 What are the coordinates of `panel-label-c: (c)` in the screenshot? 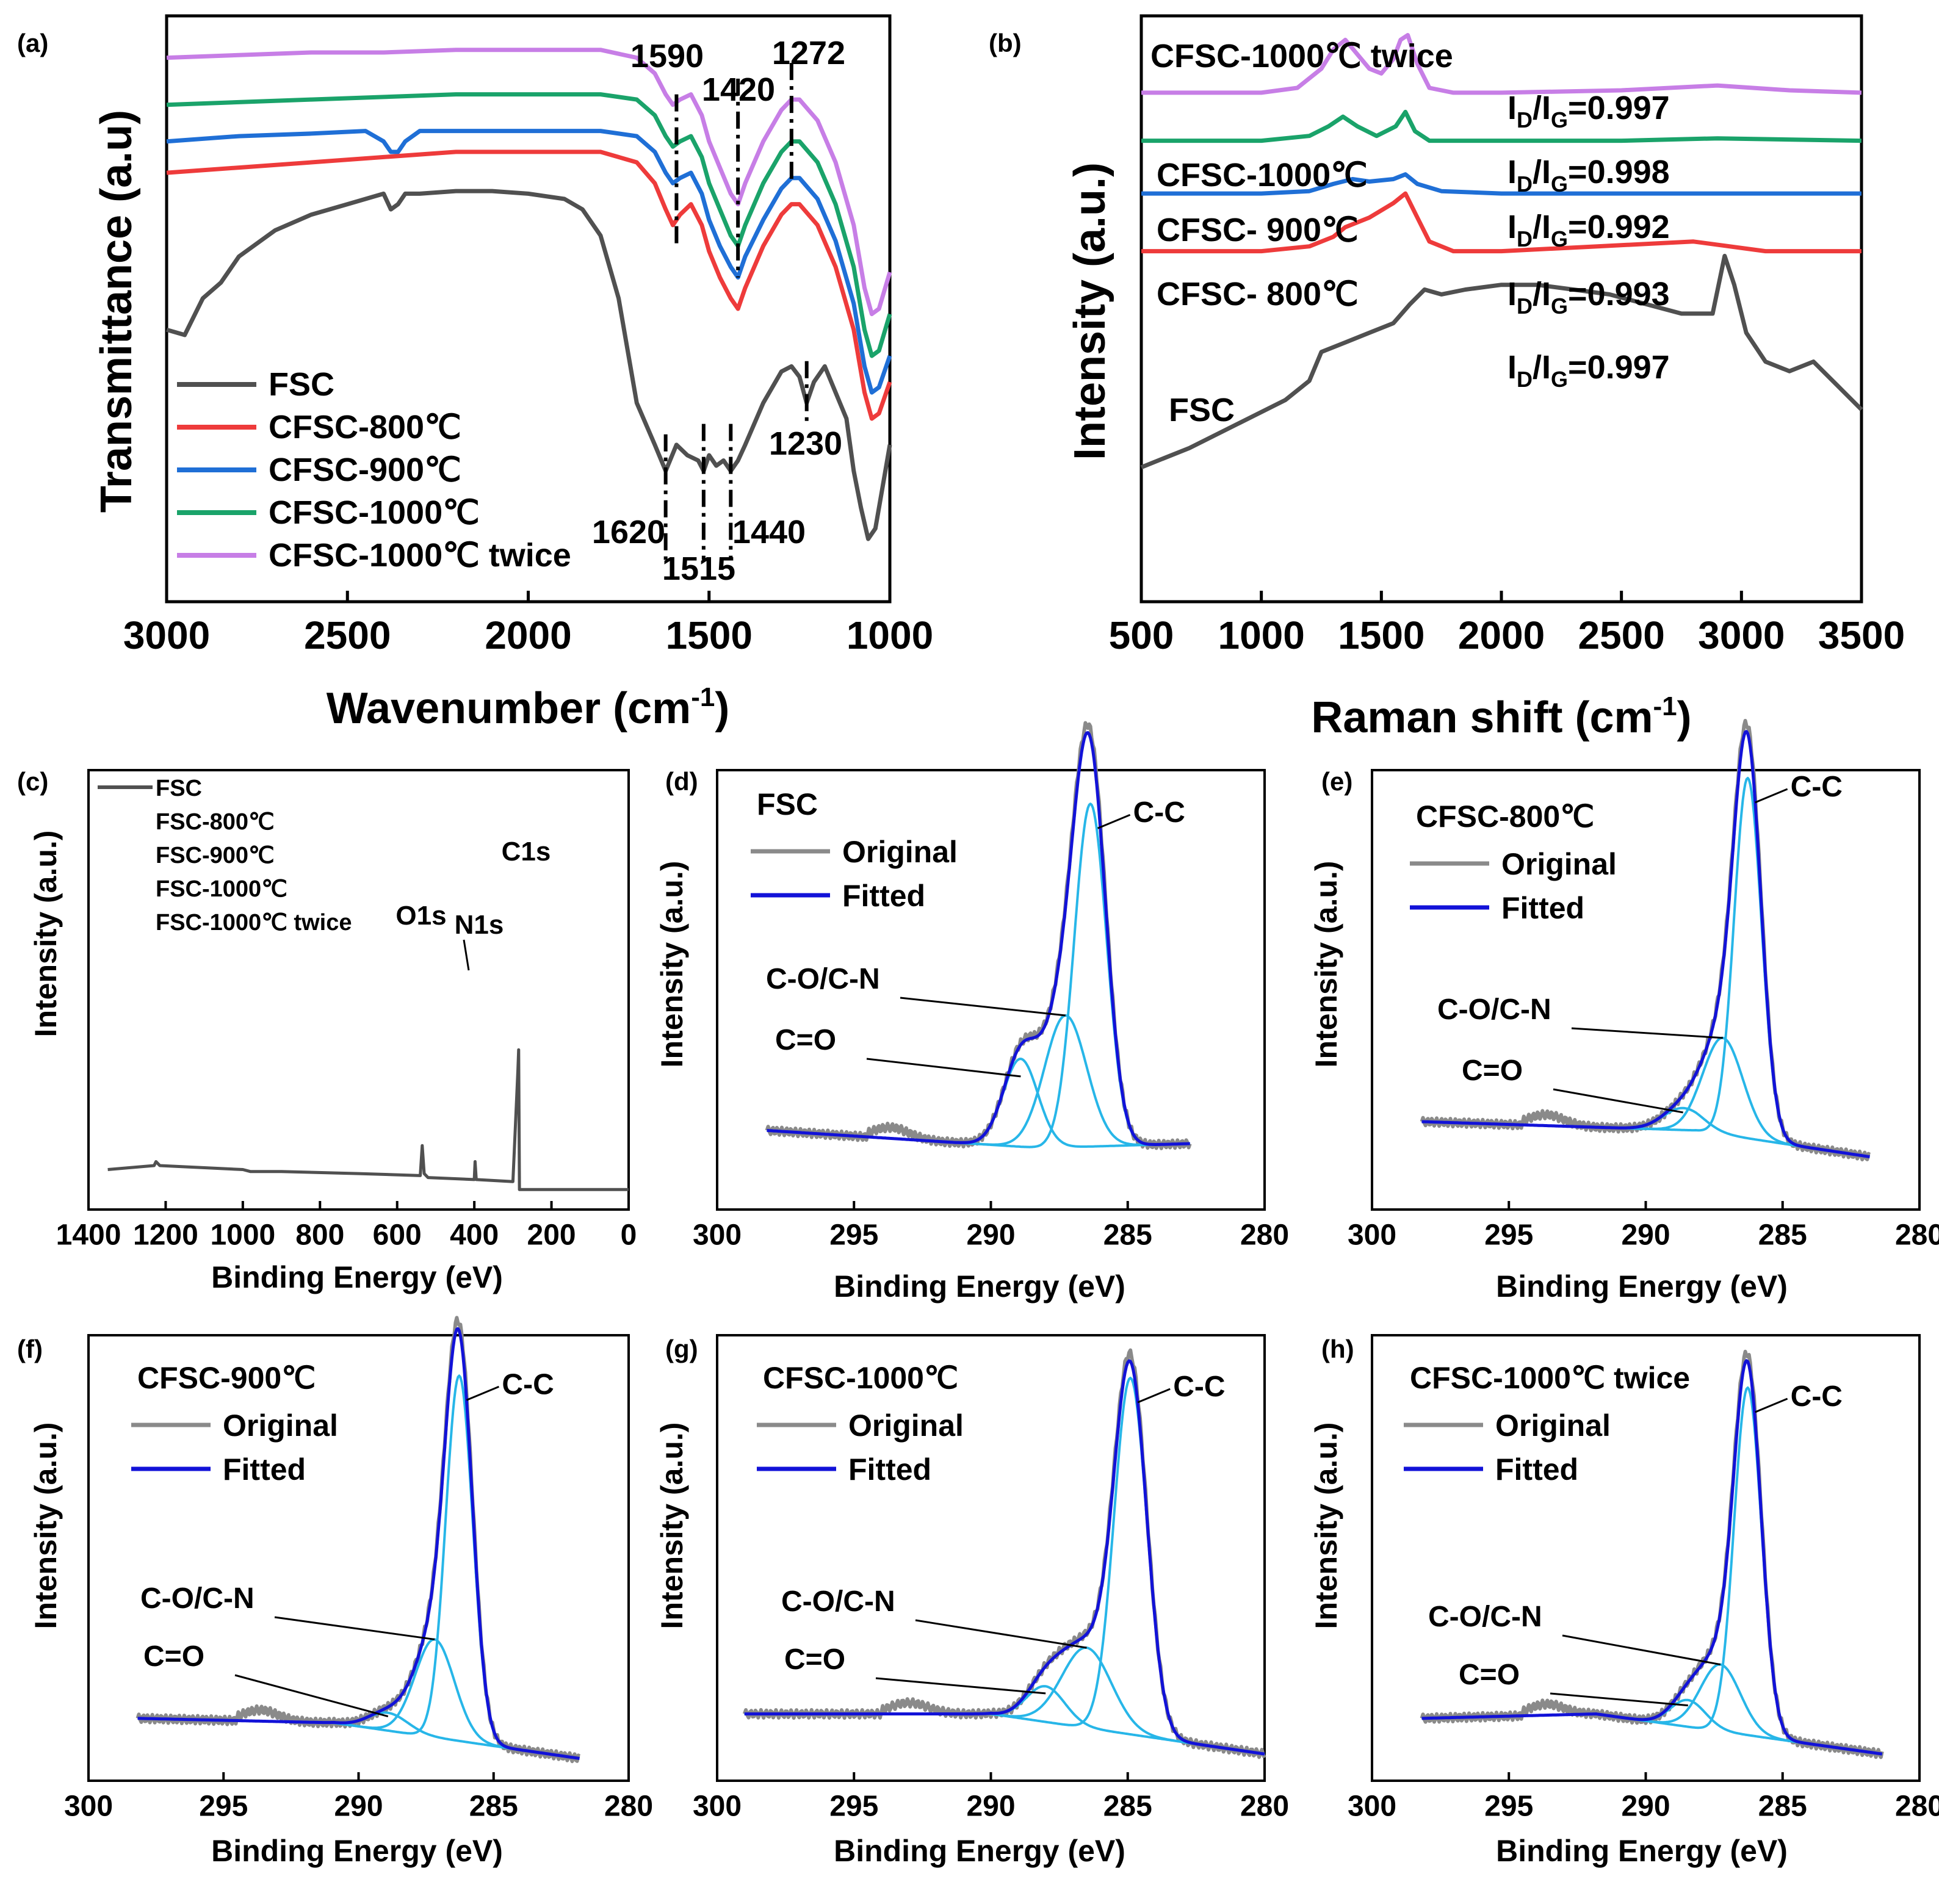 It's located at (32, 781).